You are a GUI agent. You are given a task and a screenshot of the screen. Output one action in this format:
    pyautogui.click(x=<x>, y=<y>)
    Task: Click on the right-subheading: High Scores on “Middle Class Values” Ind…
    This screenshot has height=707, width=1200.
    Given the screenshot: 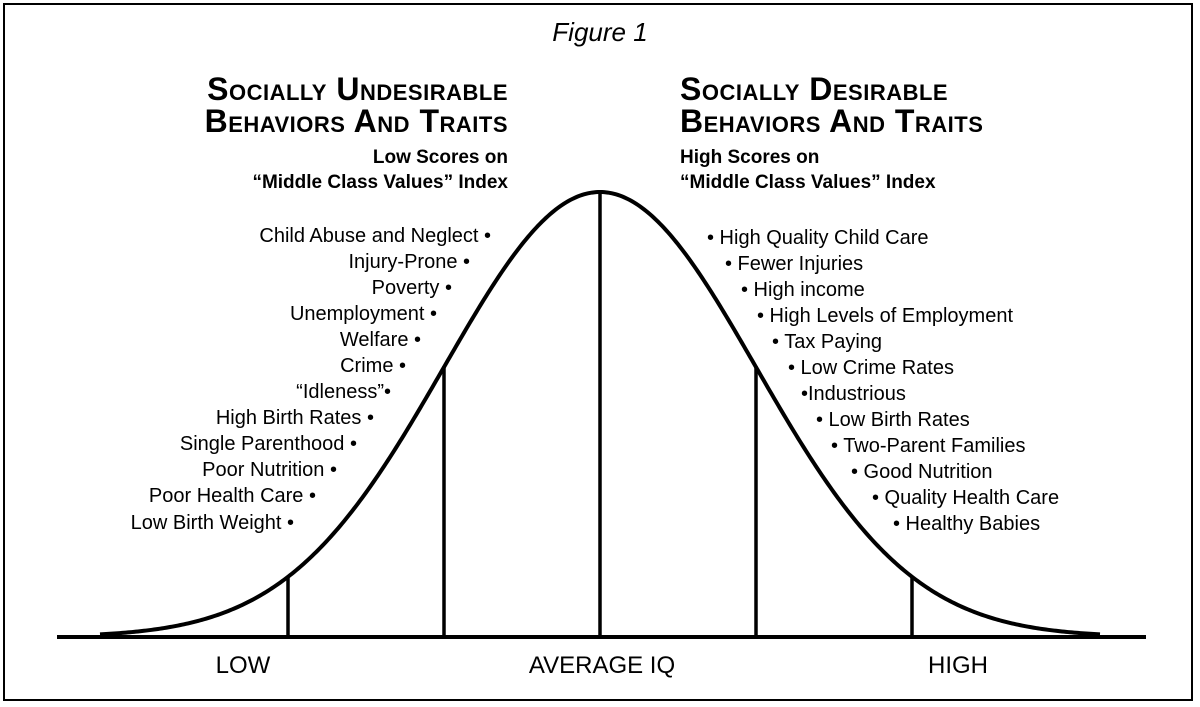 What is the action you would take?
    pyautogui.click(x=808, y=170)
    